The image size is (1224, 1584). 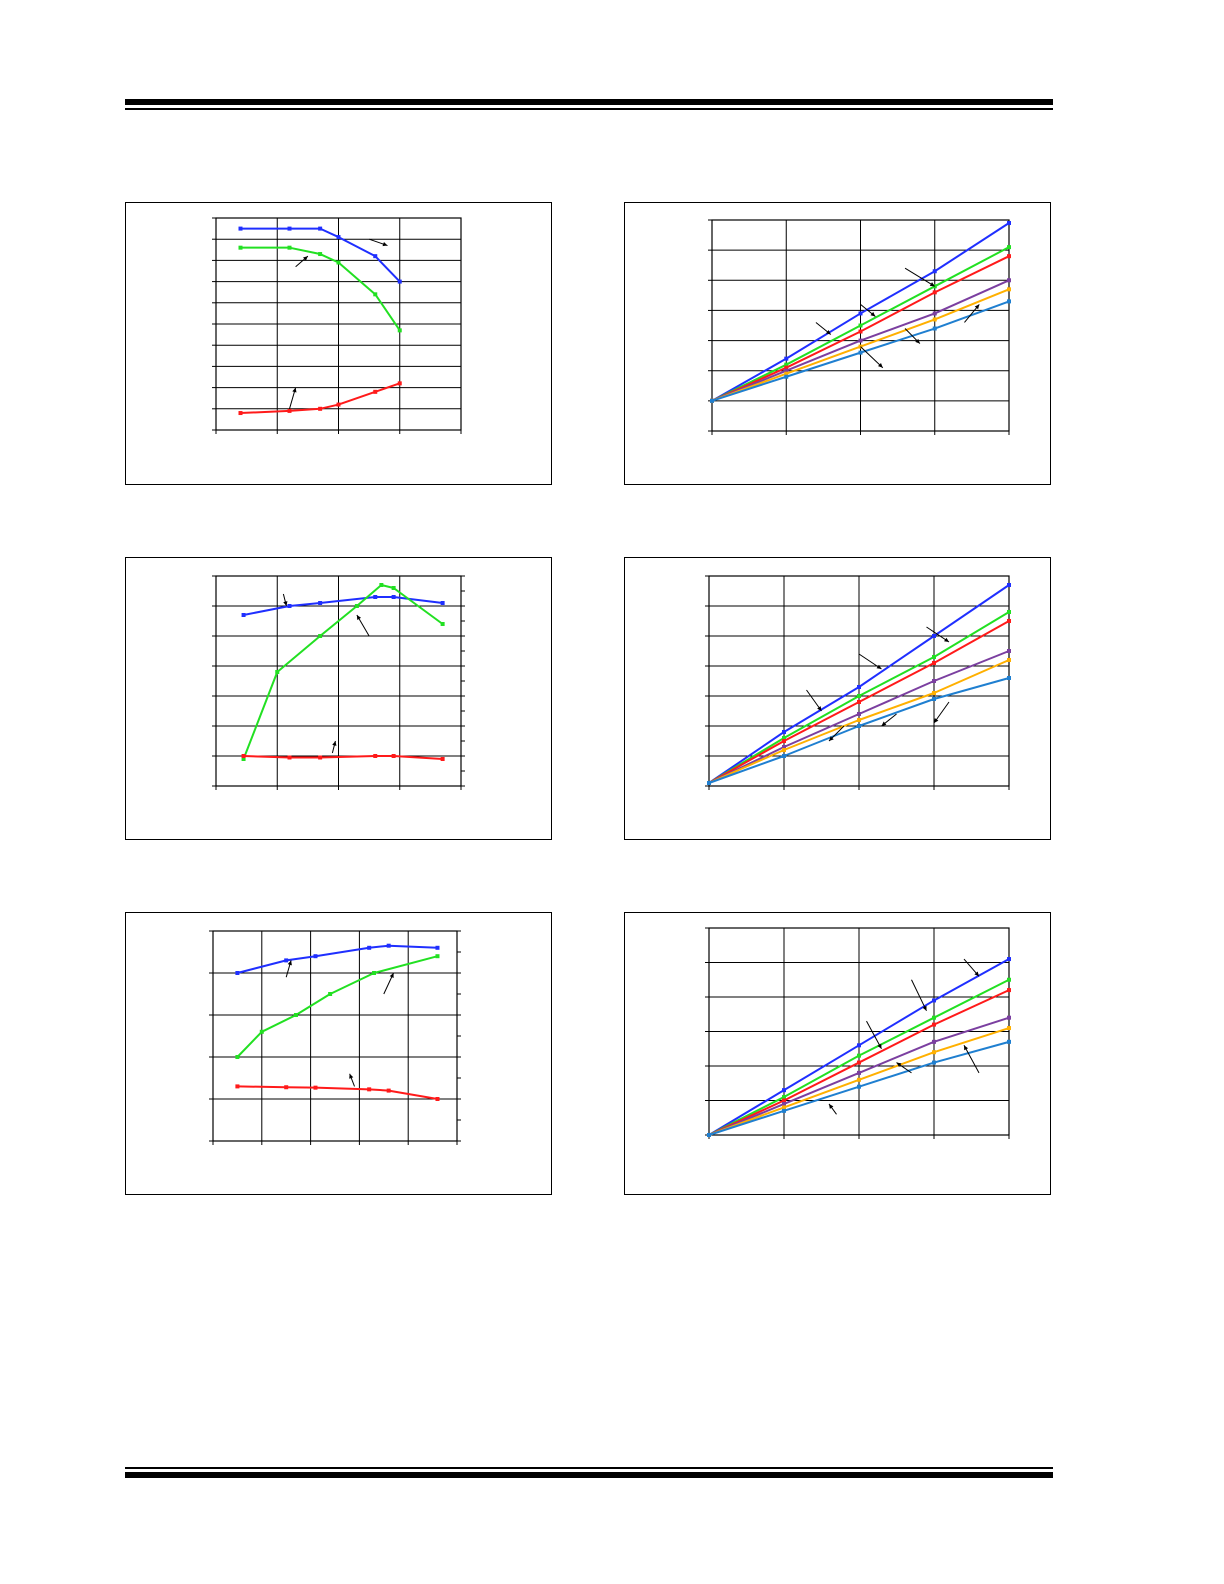 What do you see at coordinates (589, 109) in the screenshot?
I see `header-rule-thin` at bounding box center [589, 109].